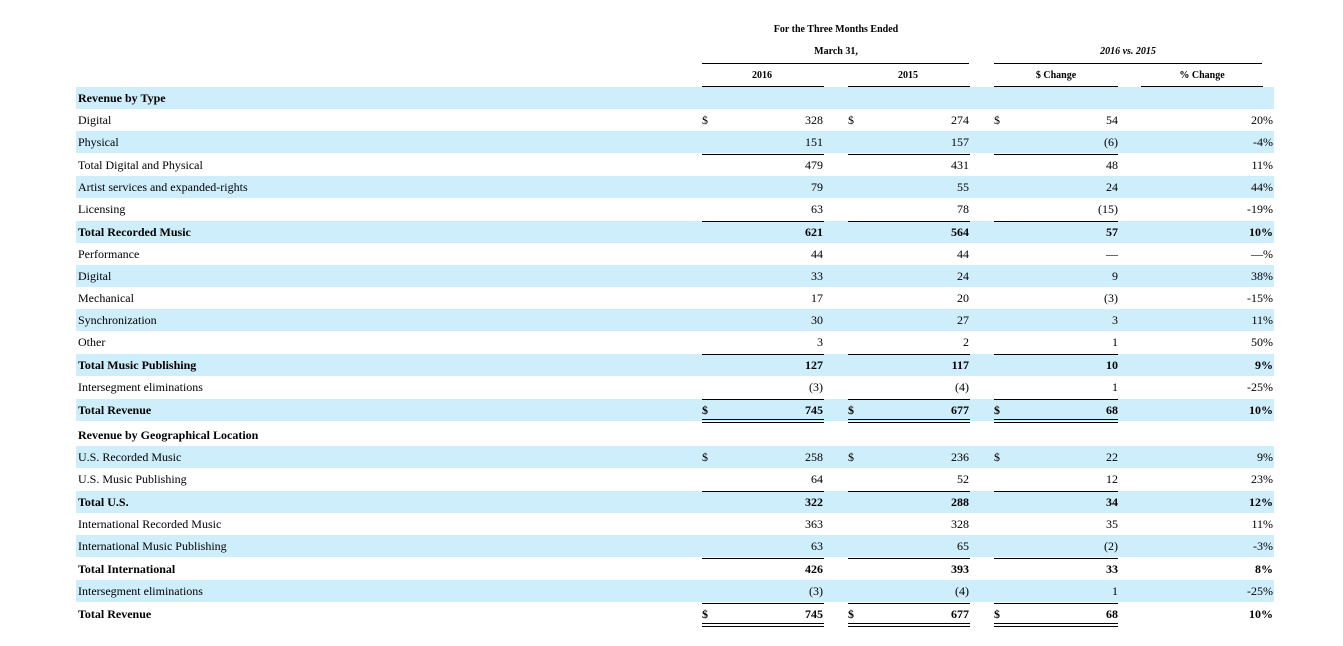  What do you see at coordinates (675, 387) in the screenshot?
I see `table-row: Intersegment eliminations (3) (4) 1 -25%` at bounding box center [675, 387].